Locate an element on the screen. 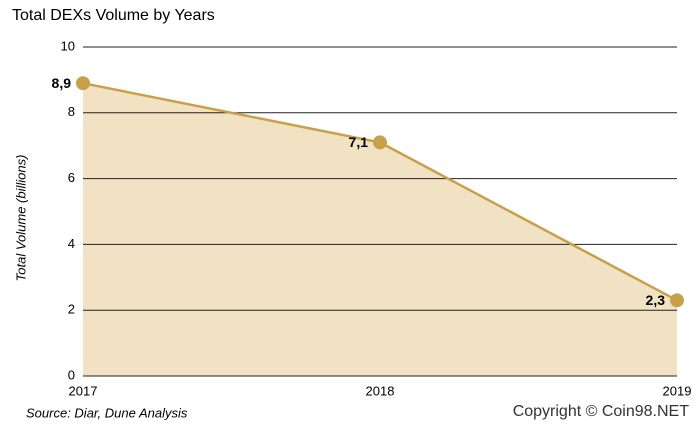 The image size is (699, 425). value-label: 7,1 is located at coordinates (359, 142).